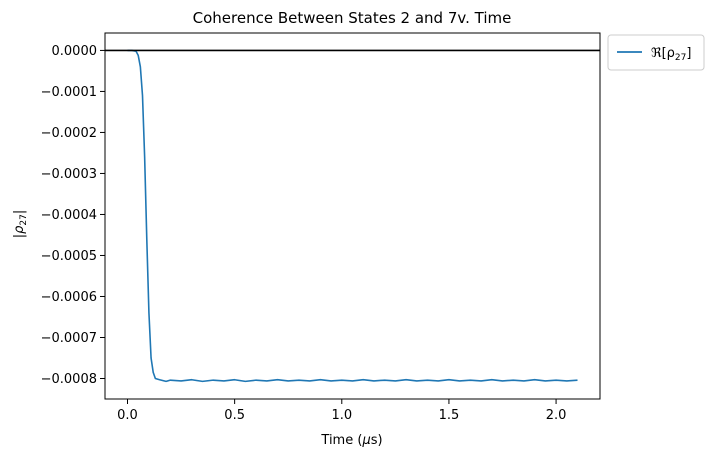 This screenshot has width=711, height=459. What do you see at coordinates (556, 415) in the screenshot?
I see `x-tick-label: 2.0` at bounding box center [556, 415].